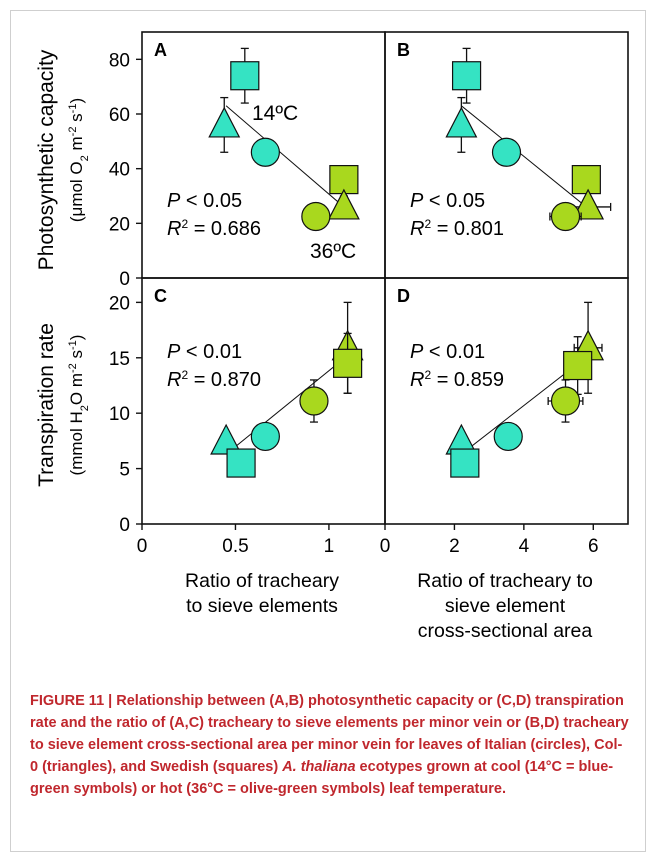 The image size is (657, 866). Describe the element at coordinates (119, 60) in the screenshot. I see `ytick-label-A-4: 80` at that location.